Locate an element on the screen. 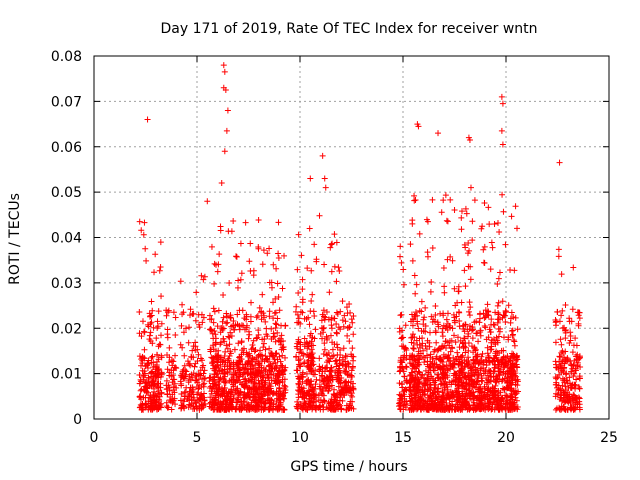 The width and height of the screenshot is (640, 480). y-tick-label: 0.04 is located at coordinates (66, 239).